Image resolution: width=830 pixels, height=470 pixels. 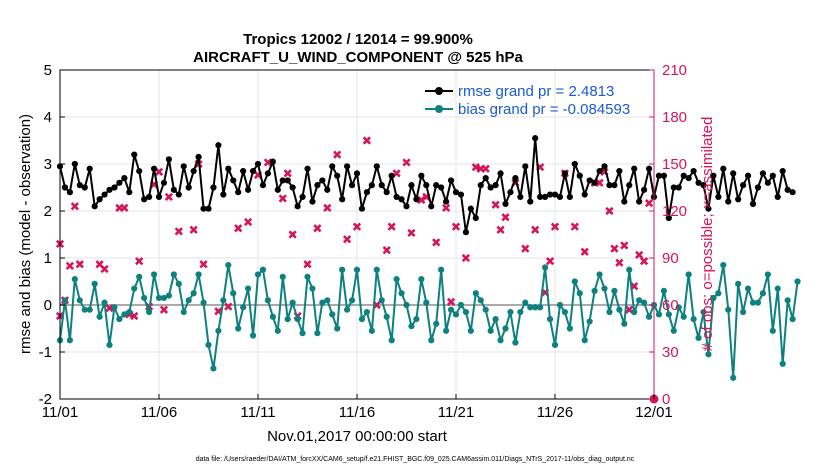 I want to click on y-tick-label: -2, so click(x=45, y=399).